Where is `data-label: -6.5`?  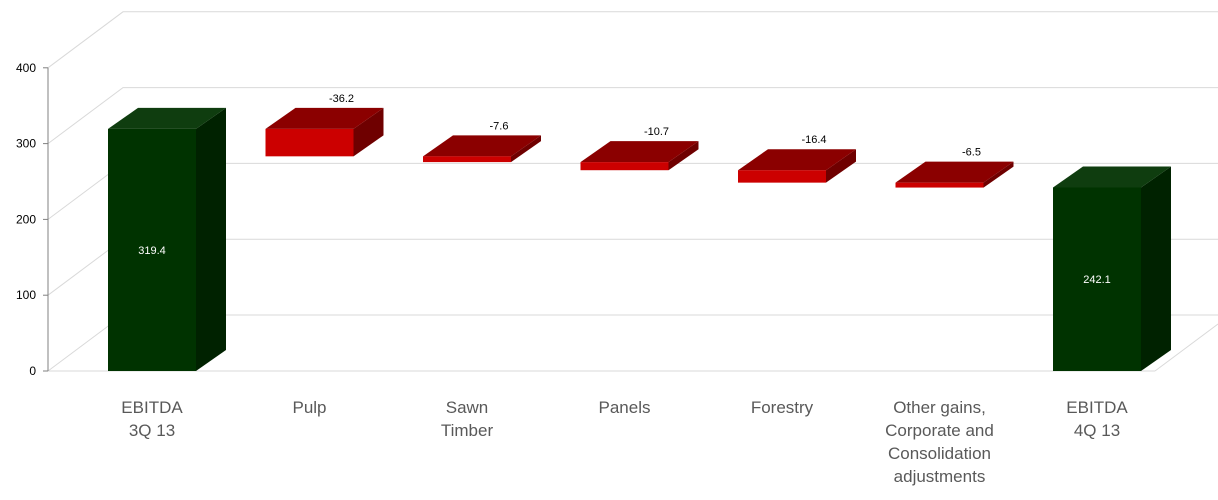
data-label: -6.5 is located at coordinates (971, 153).